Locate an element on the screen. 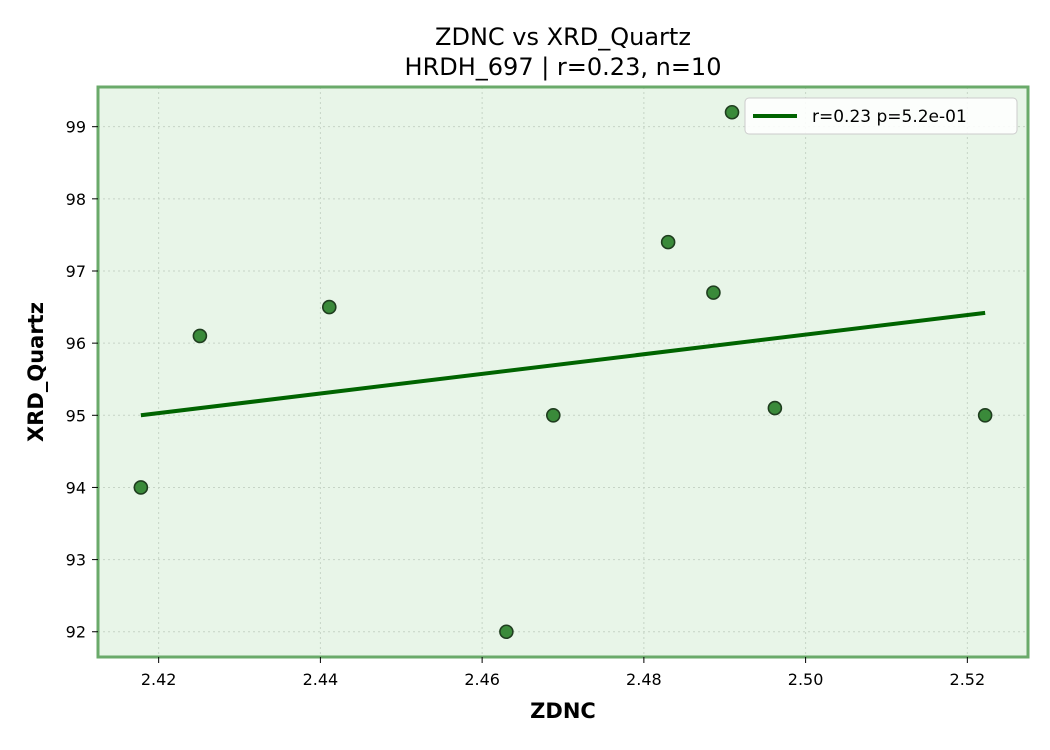 The image size is (1050, 750). y-tick-label: 97 is located at coordinates (76, 271).